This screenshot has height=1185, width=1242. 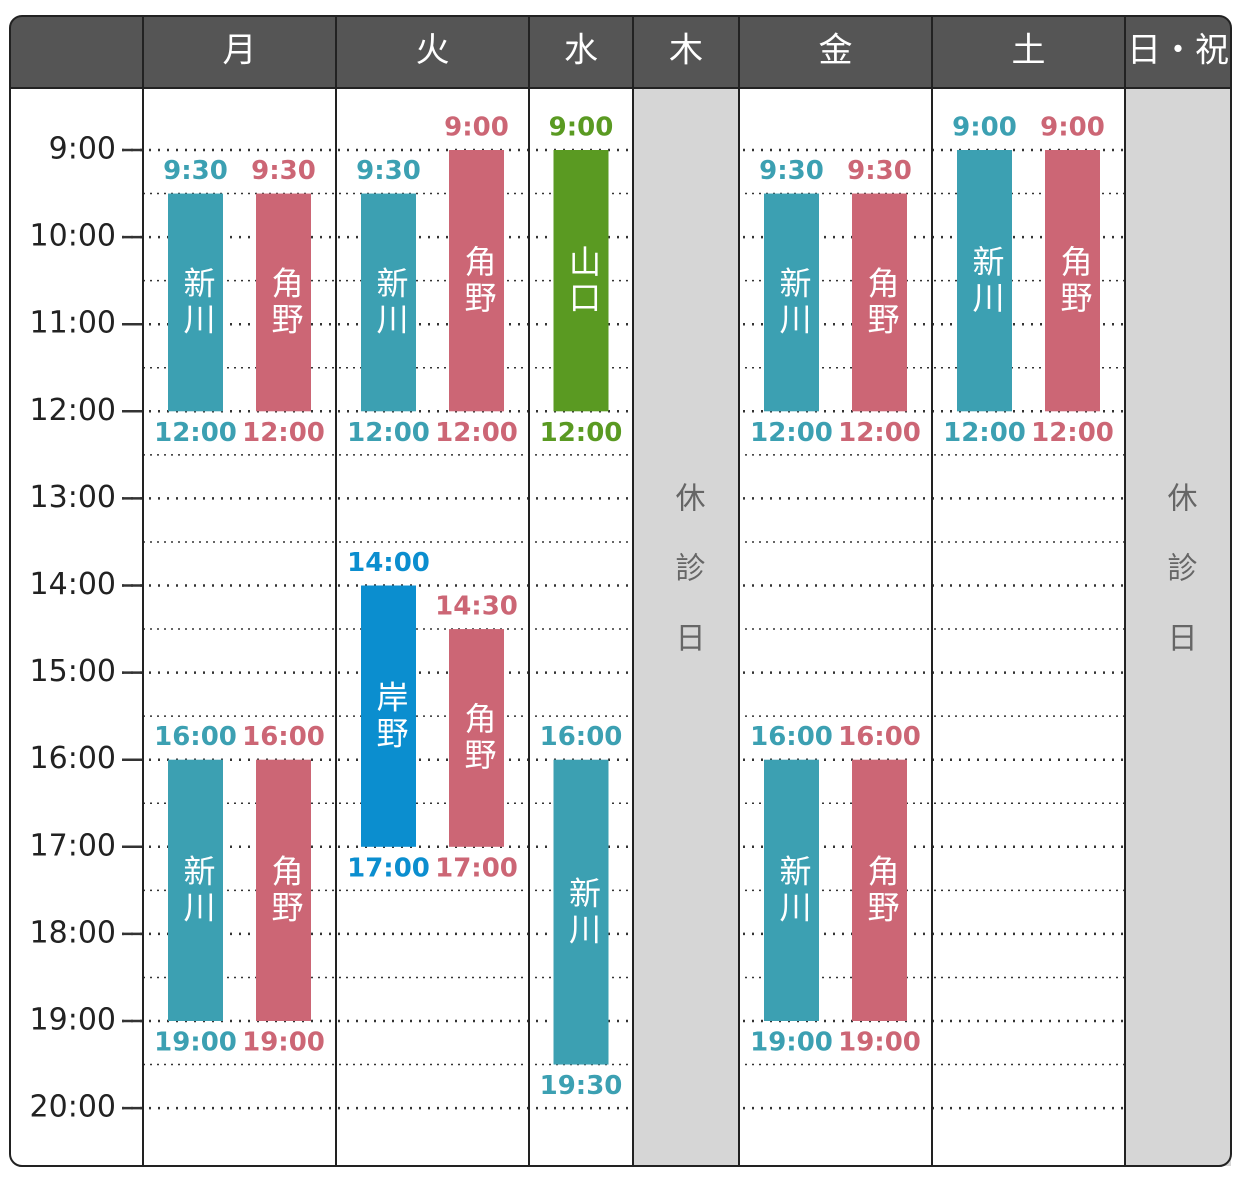 What do you see at coordinates (73, 932) in the screenshot?
I see `time-label: 18:00` at bounding box center [73, 932].